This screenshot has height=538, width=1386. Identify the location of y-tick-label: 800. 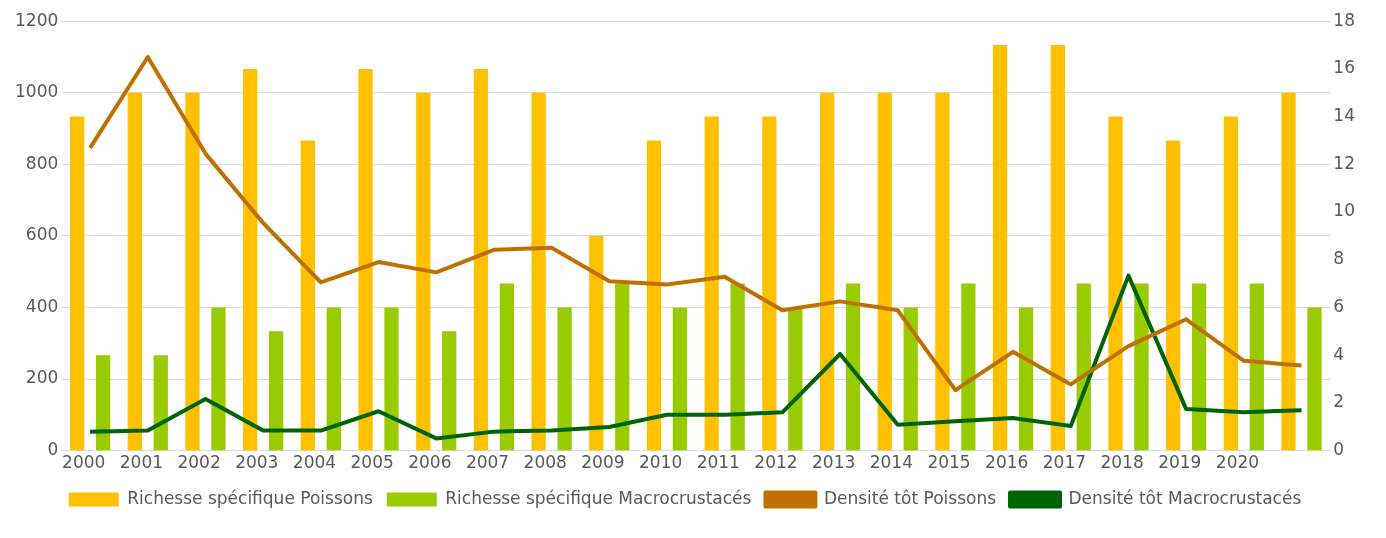
(42, 162).